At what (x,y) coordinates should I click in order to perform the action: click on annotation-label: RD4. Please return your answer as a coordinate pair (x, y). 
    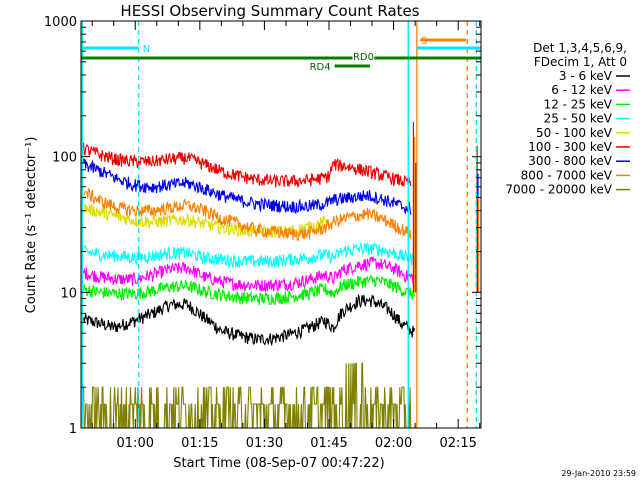
    Looking at the image, I should click on (320, 67).